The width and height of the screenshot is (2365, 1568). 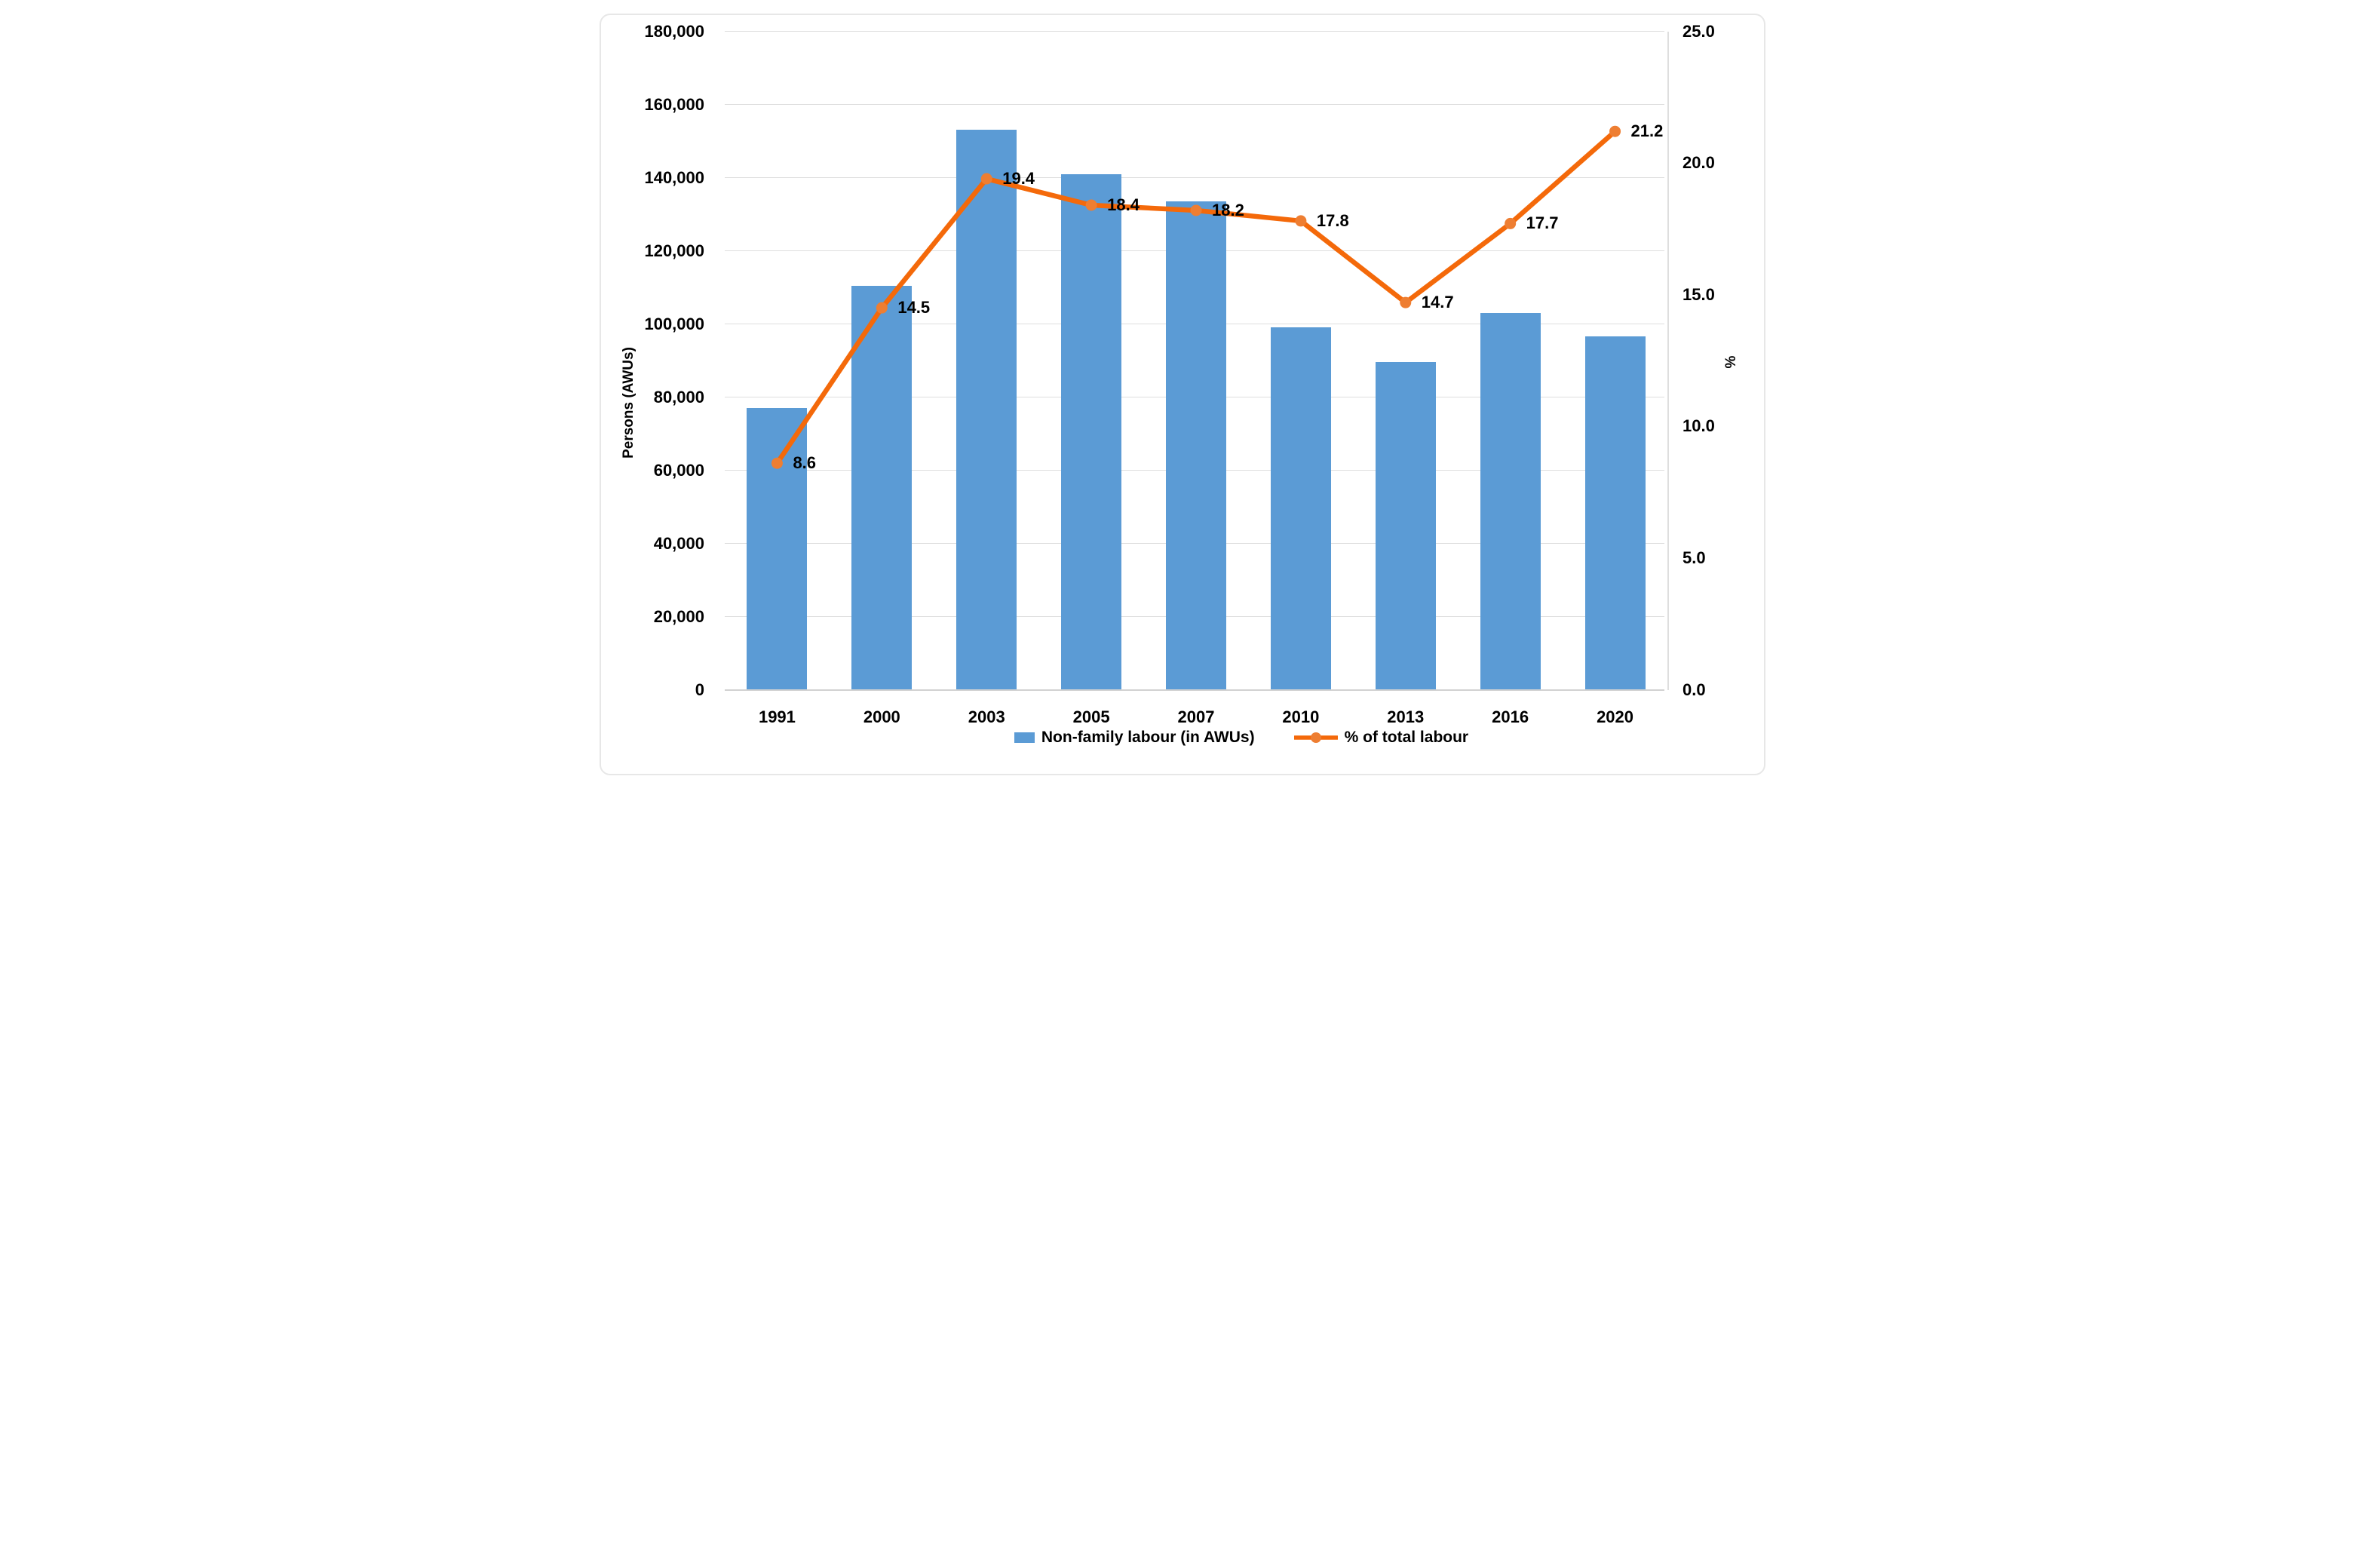 I want to click on x-axis-tick-label: 2013, so click(x=1406, y=717).